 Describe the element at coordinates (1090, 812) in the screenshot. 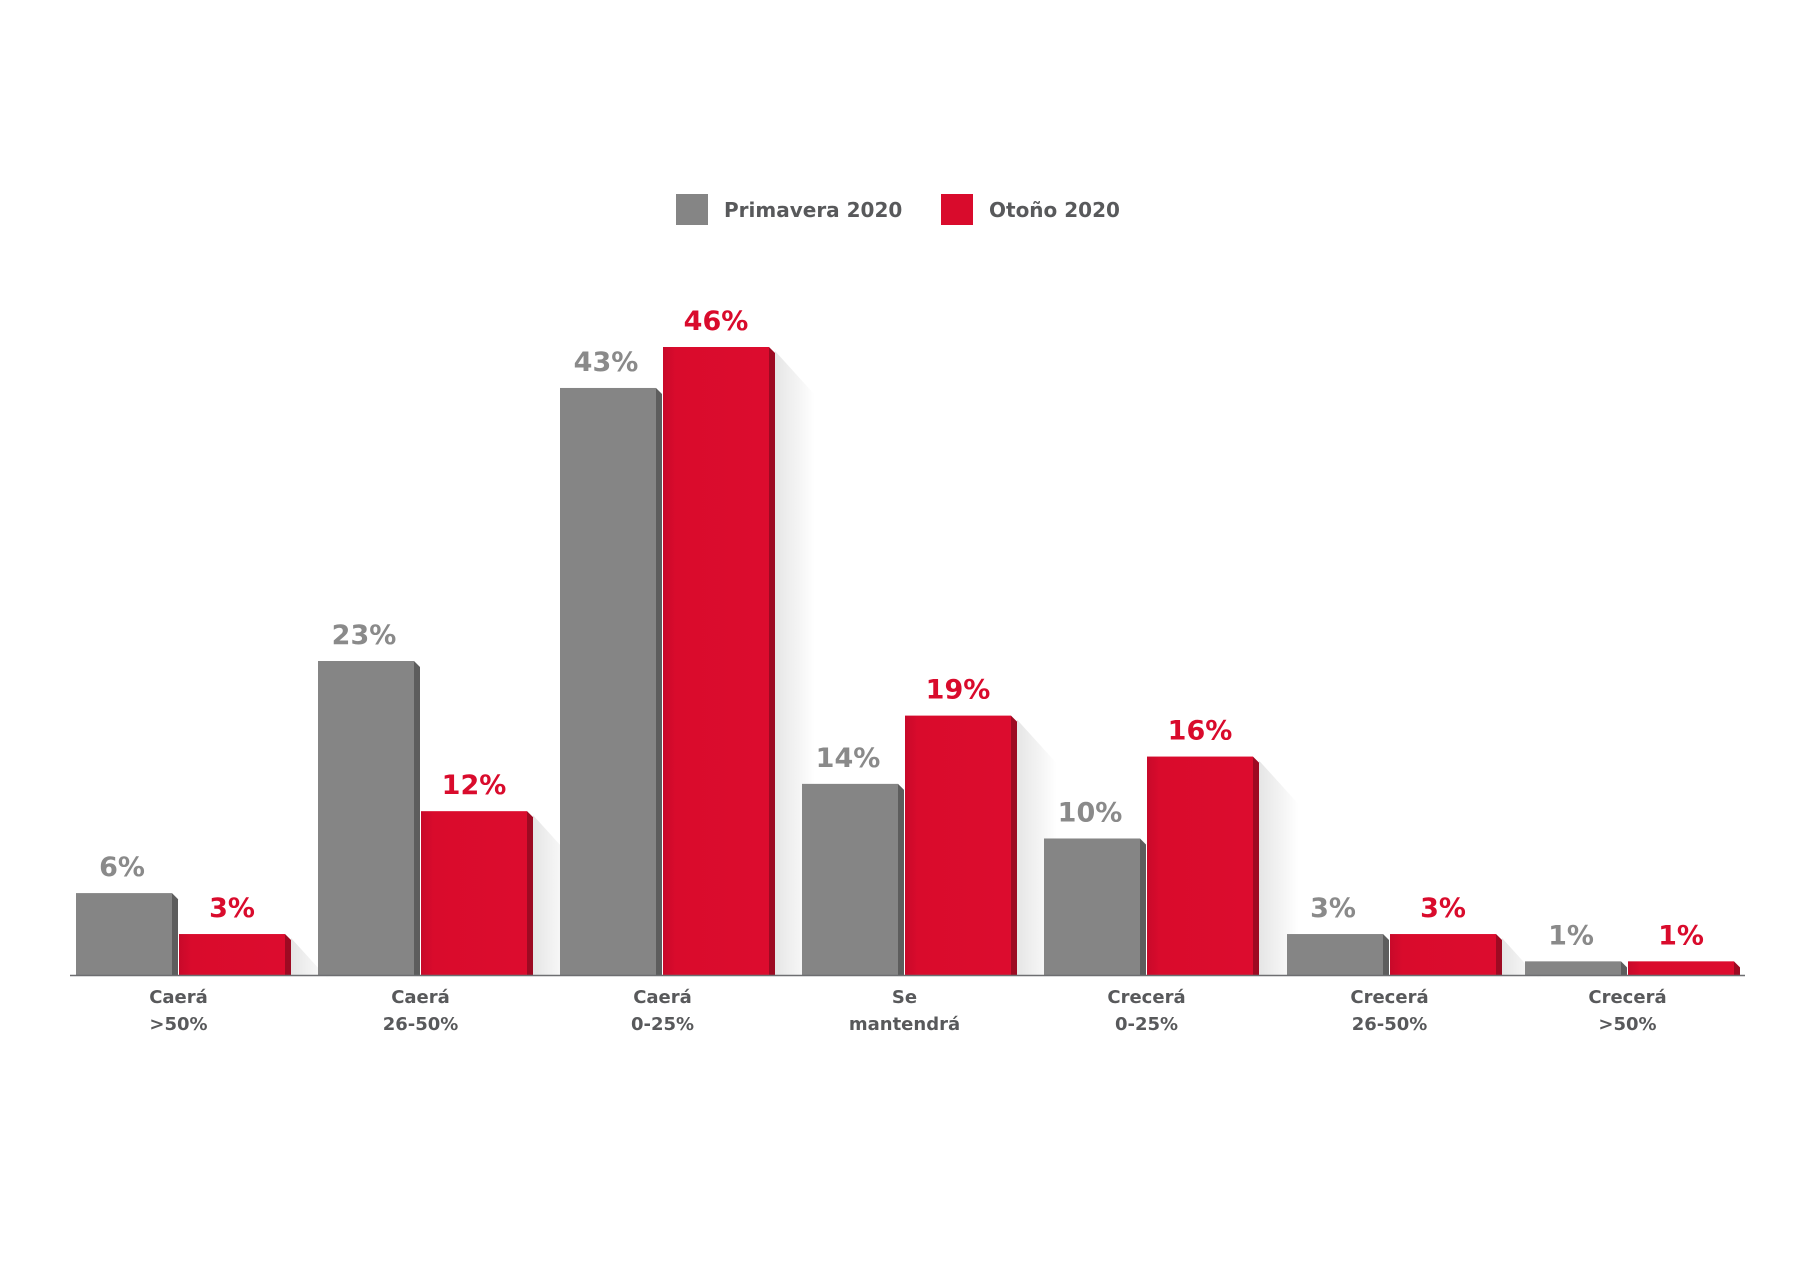

I see `value-label-primavera: 10%` at that location.